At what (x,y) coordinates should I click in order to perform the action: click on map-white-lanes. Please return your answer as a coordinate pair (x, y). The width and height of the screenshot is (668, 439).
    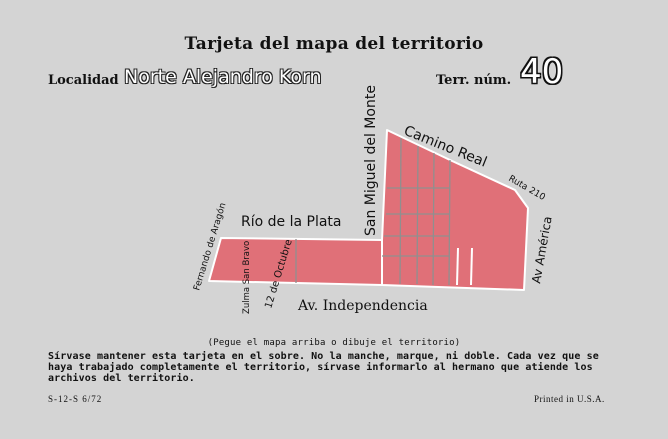
    Looking at the image, I should click on (464, 266).